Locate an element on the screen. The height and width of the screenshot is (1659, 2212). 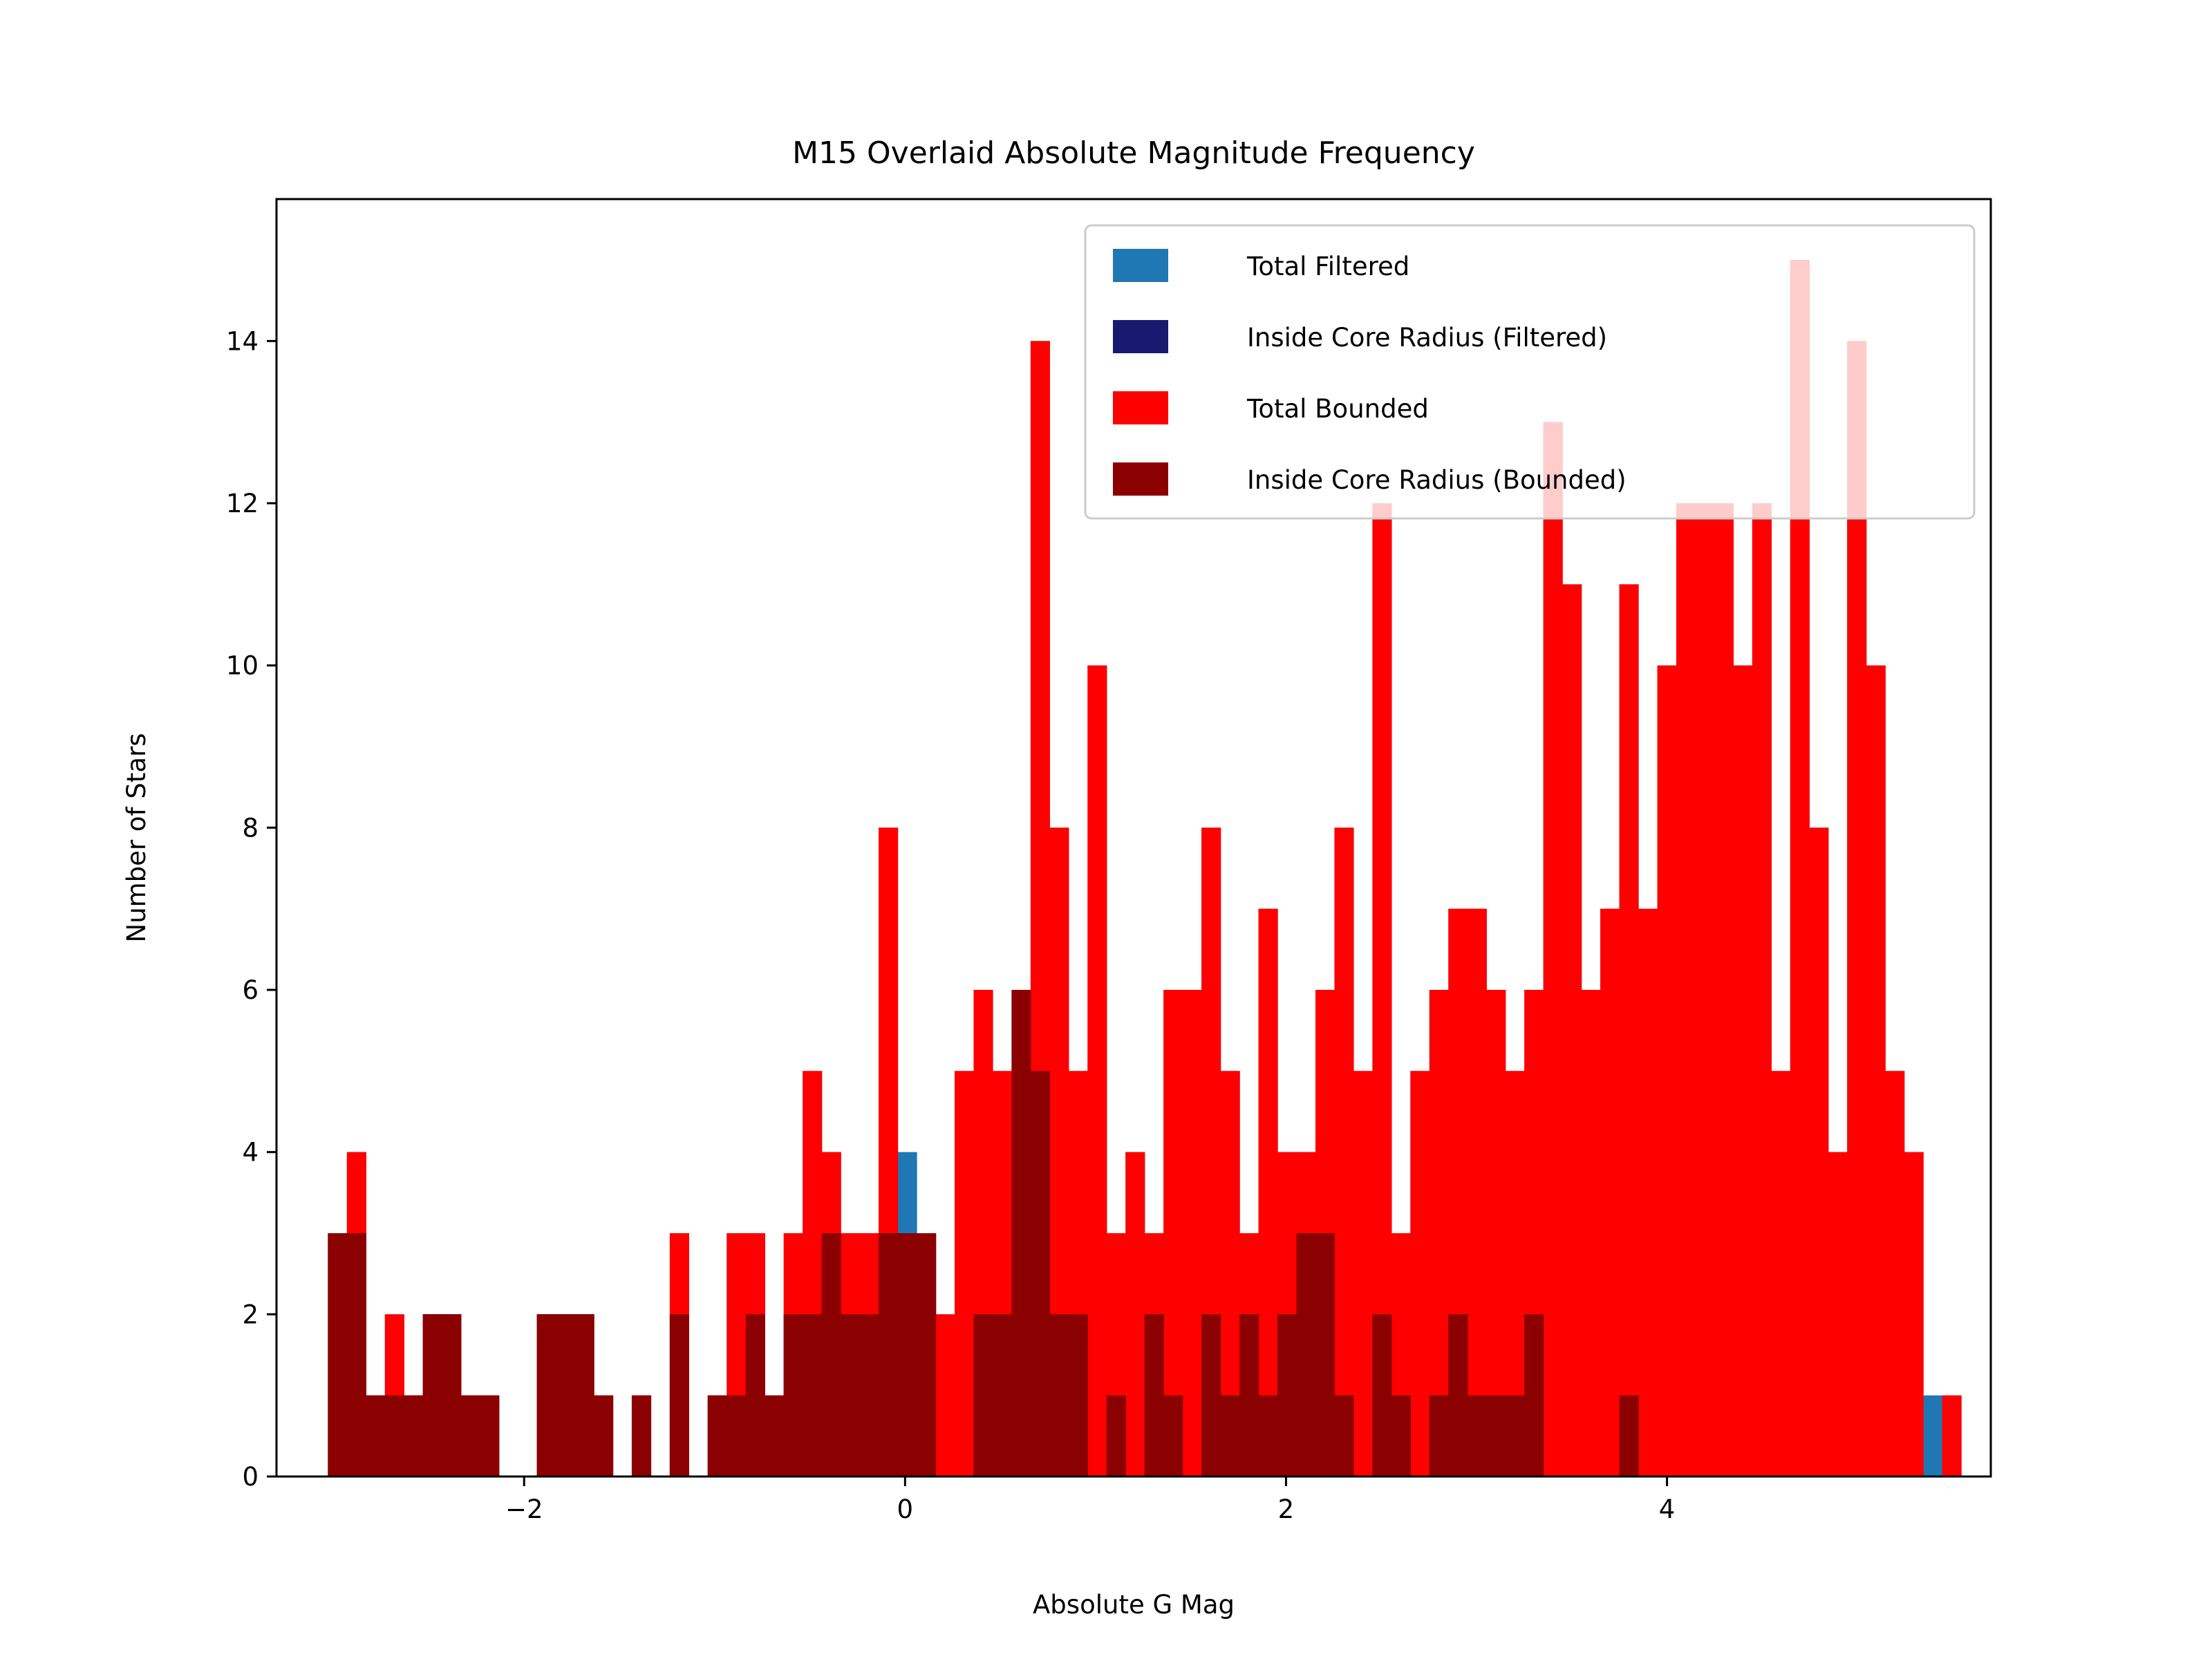
y-tick-label: 0 is located at coordinates (250, 1477).